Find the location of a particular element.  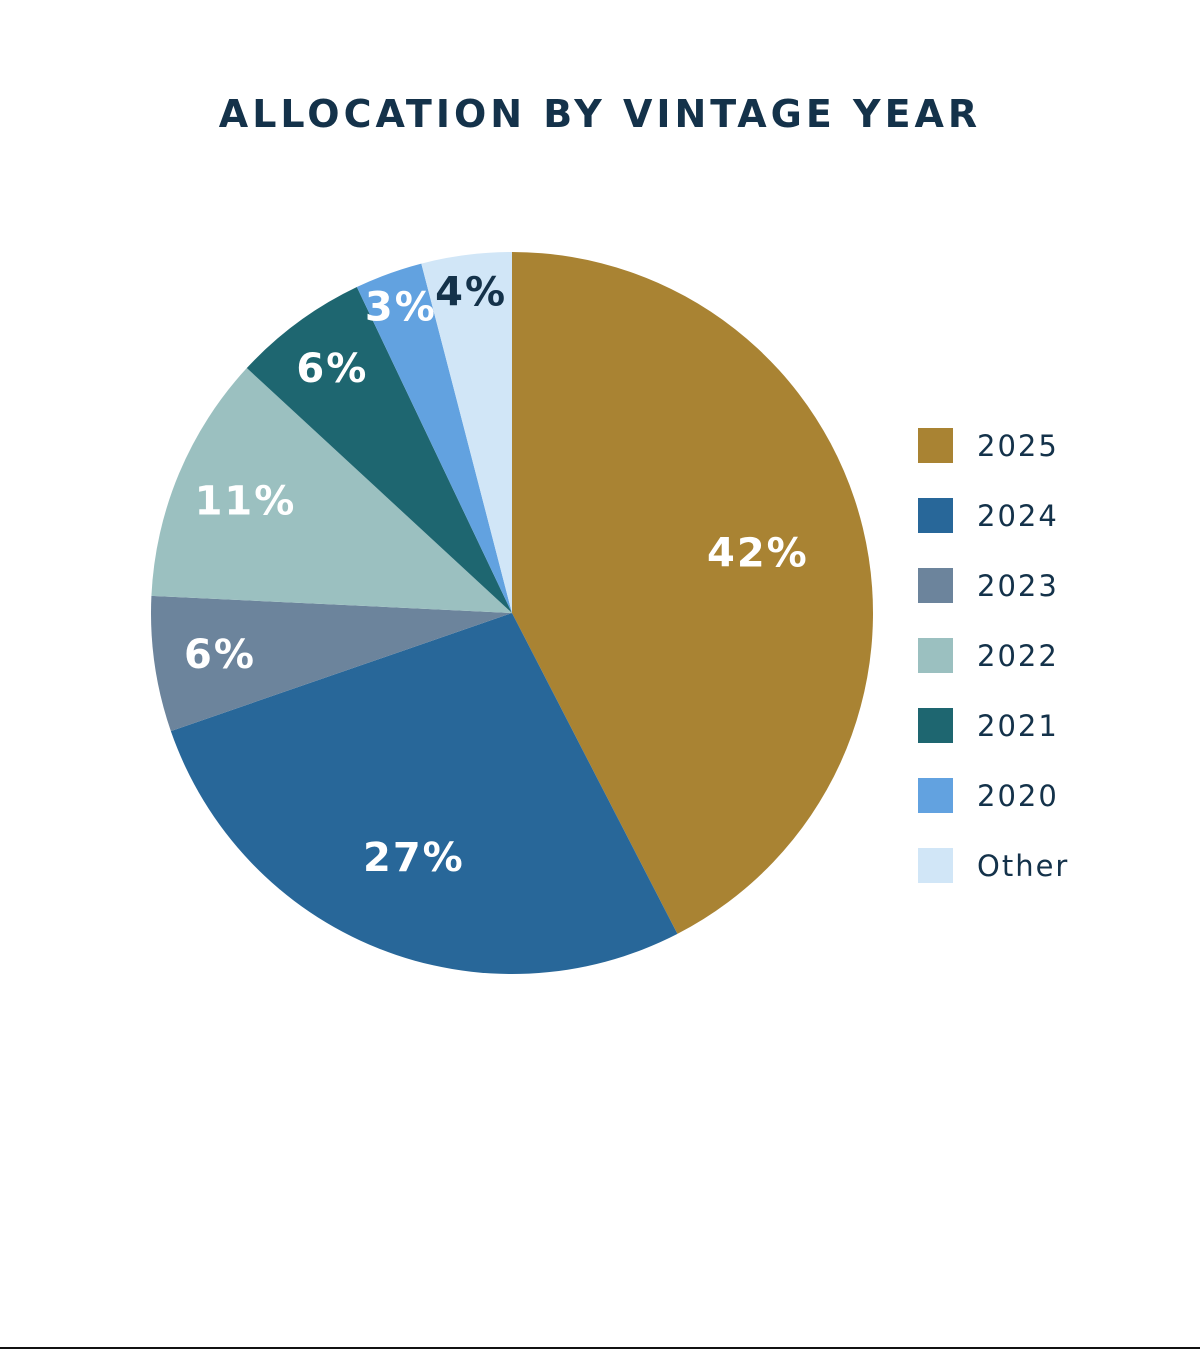

legend-label: Other is located at coordinates (1023, 865).